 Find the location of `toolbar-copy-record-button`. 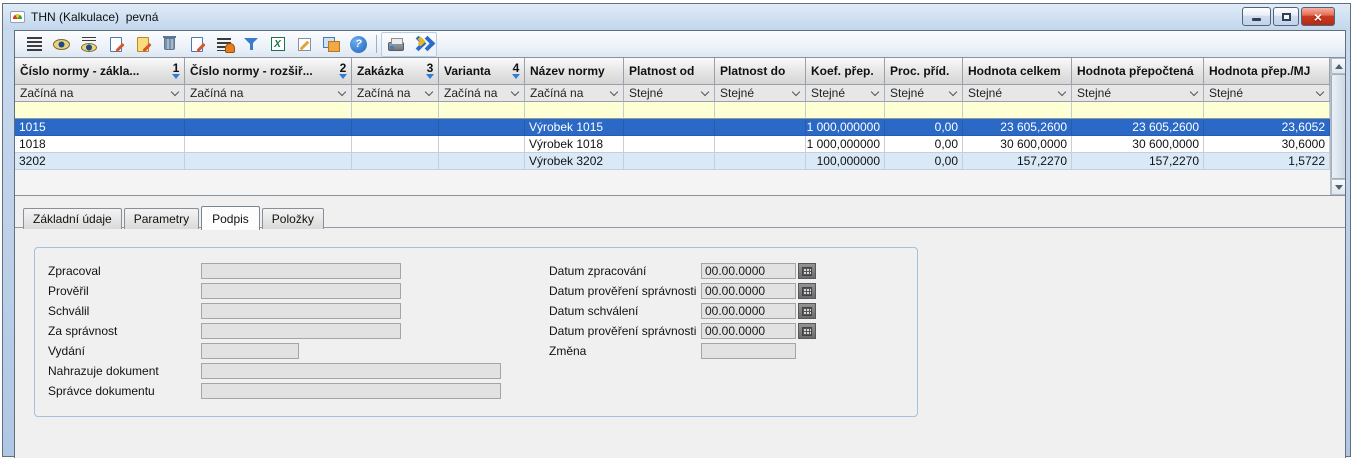

toolbar-copy-record-button is located at coordinates (196, 45).